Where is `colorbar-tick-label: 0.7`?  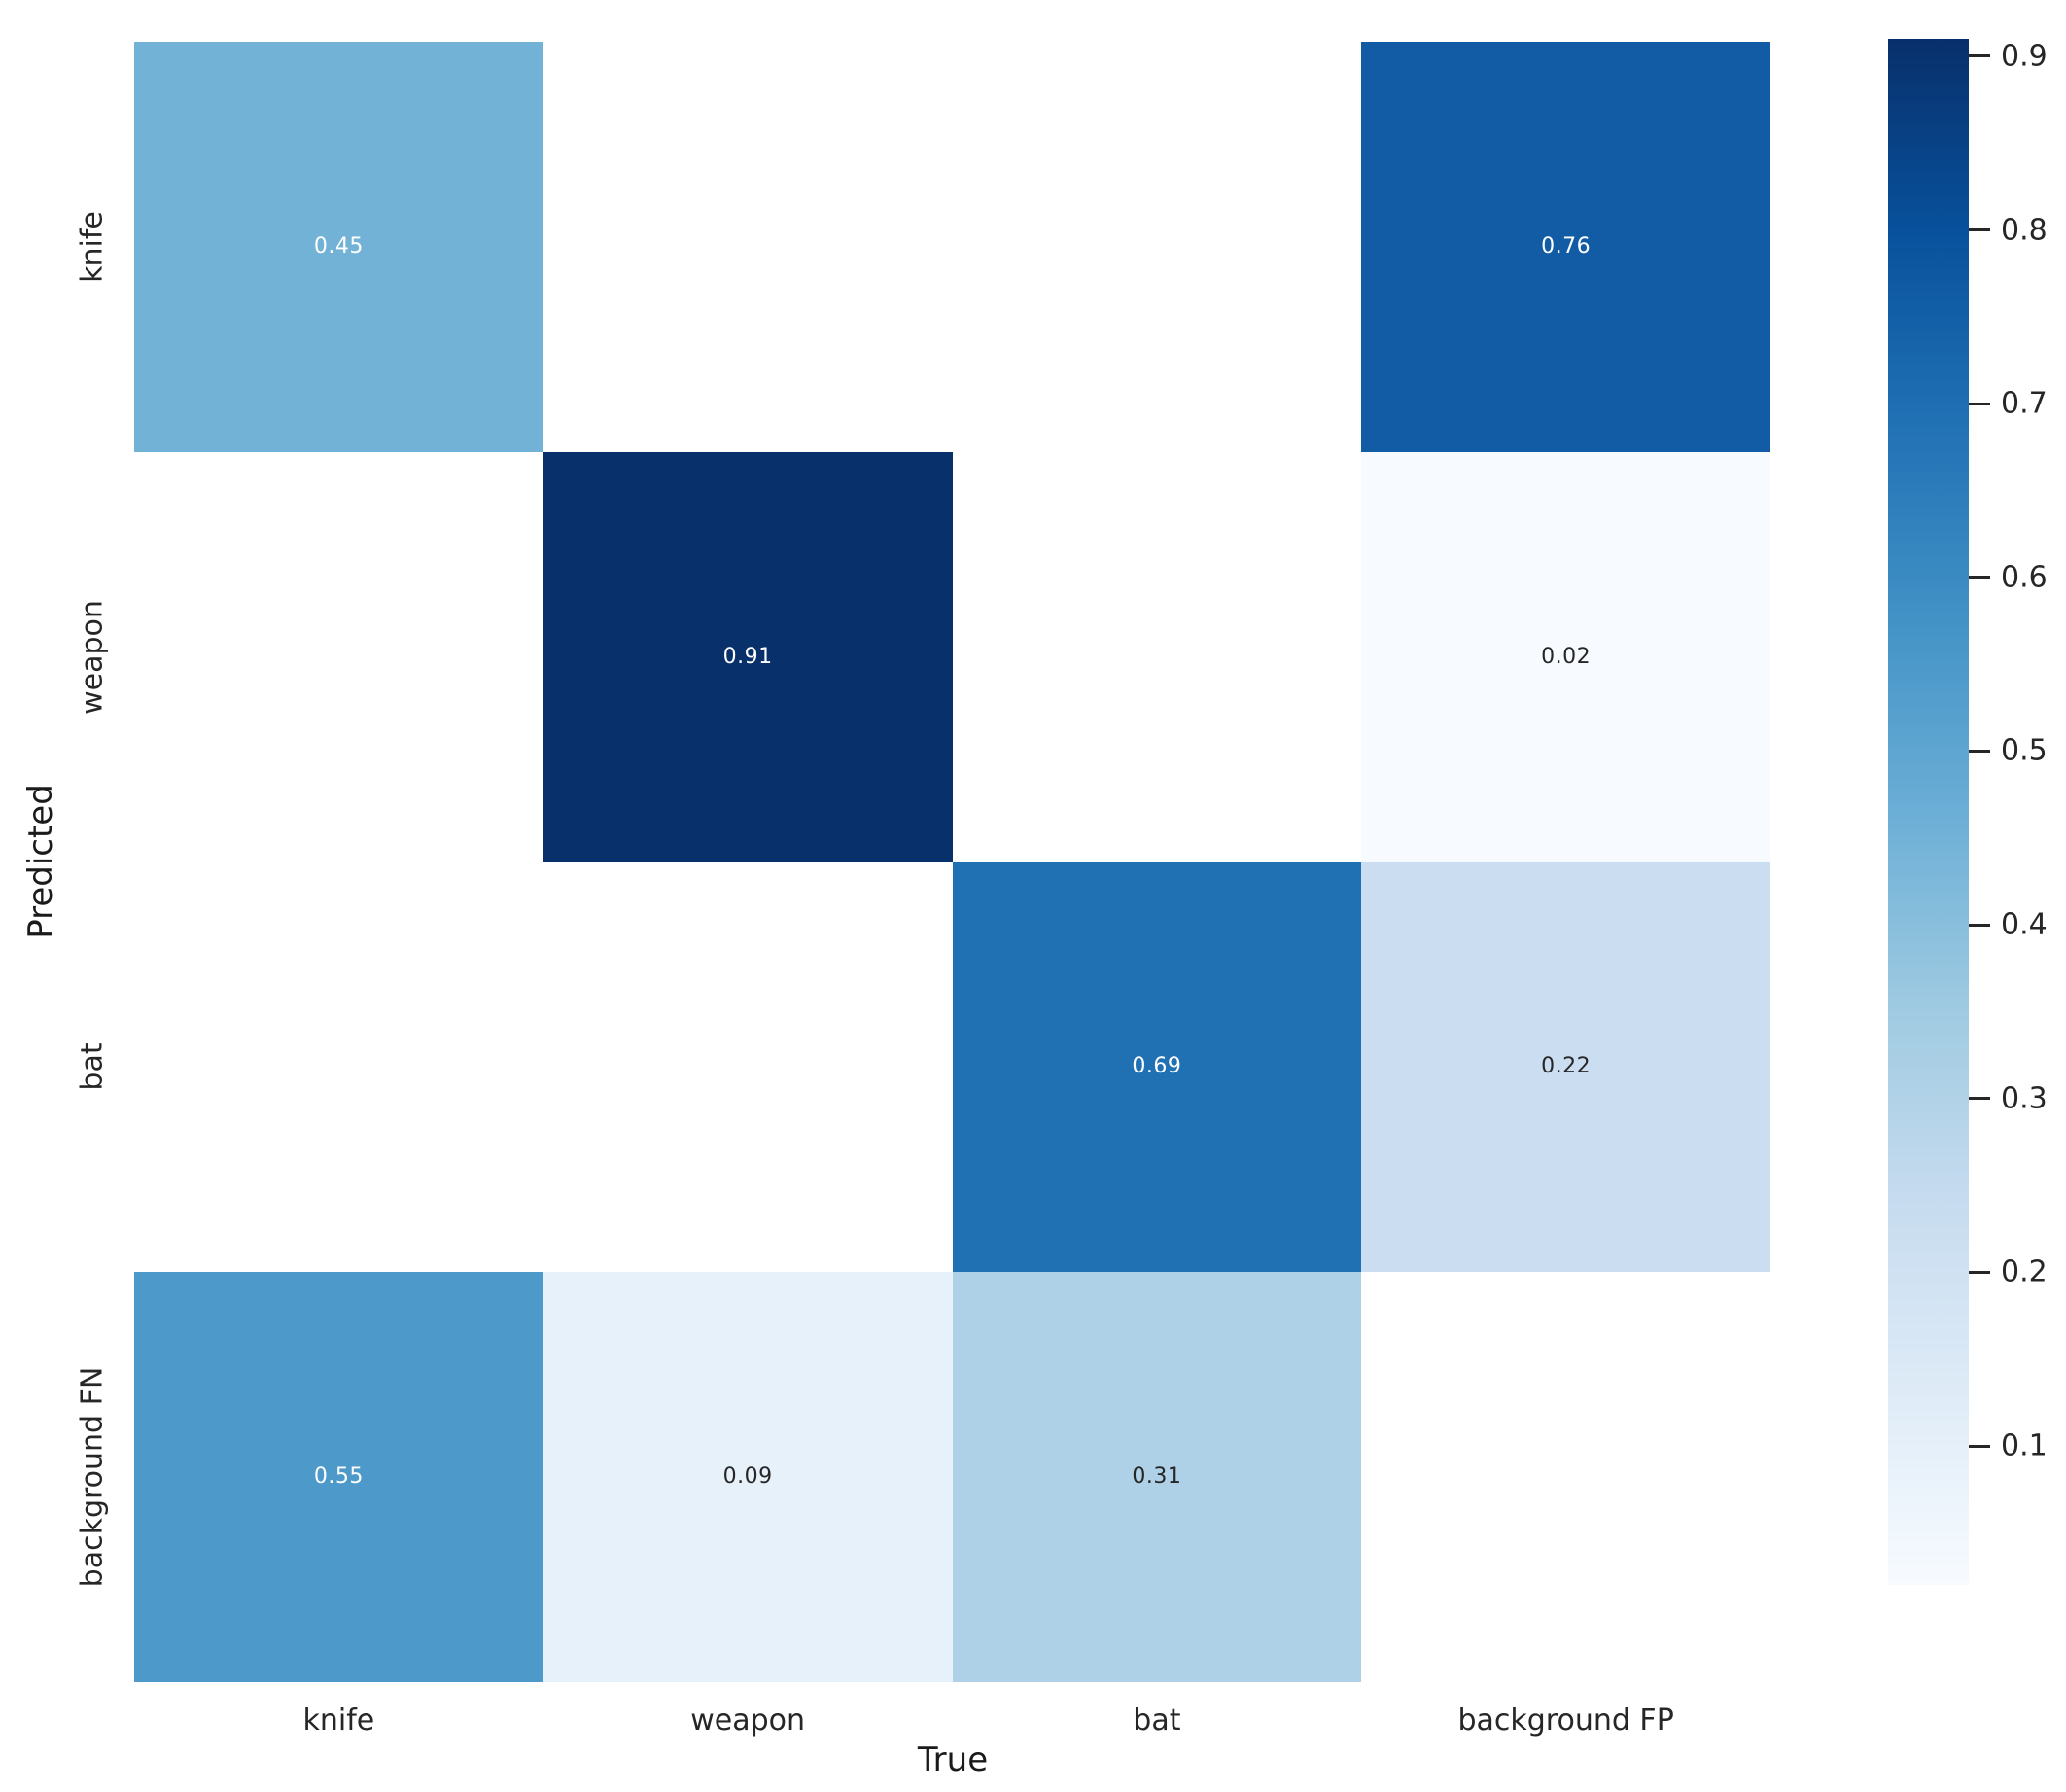
colorbar-tick-label: 0.7 is located at coordinates (2024, 403).